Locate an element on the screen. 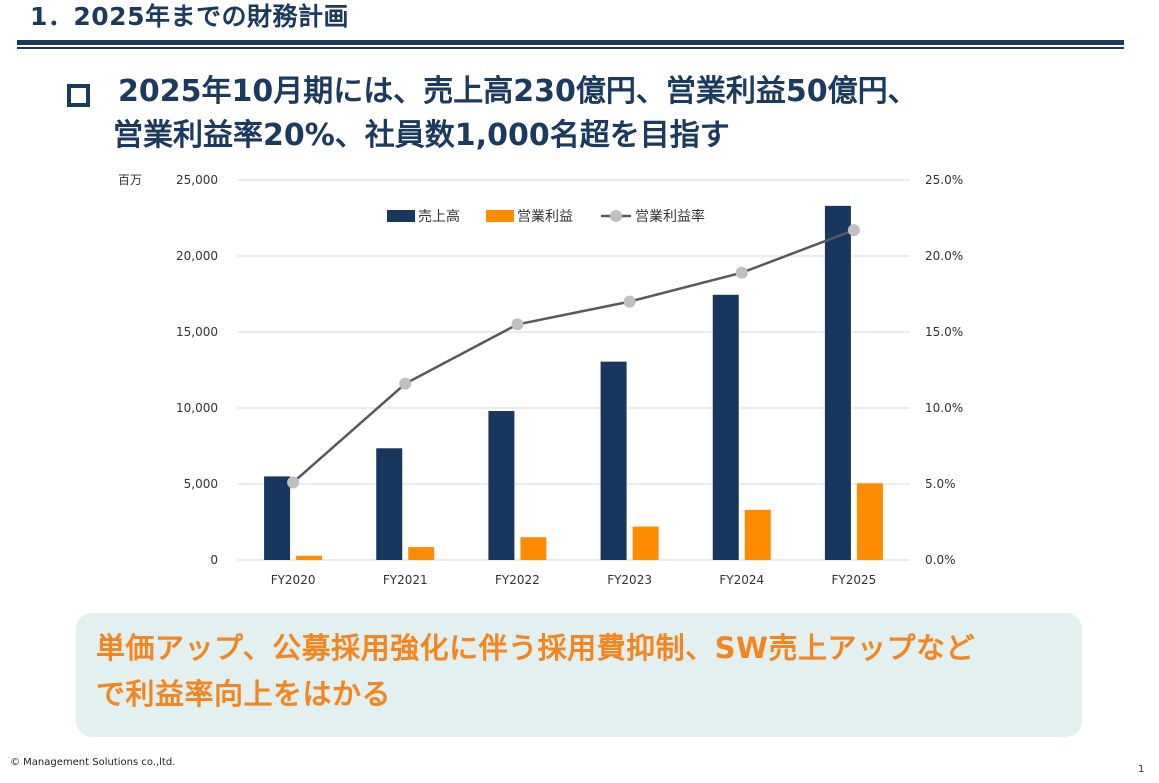 This screenshot has width=1159, height=783. left-tick-label: 20,000 is located at coordinates (197, 256).